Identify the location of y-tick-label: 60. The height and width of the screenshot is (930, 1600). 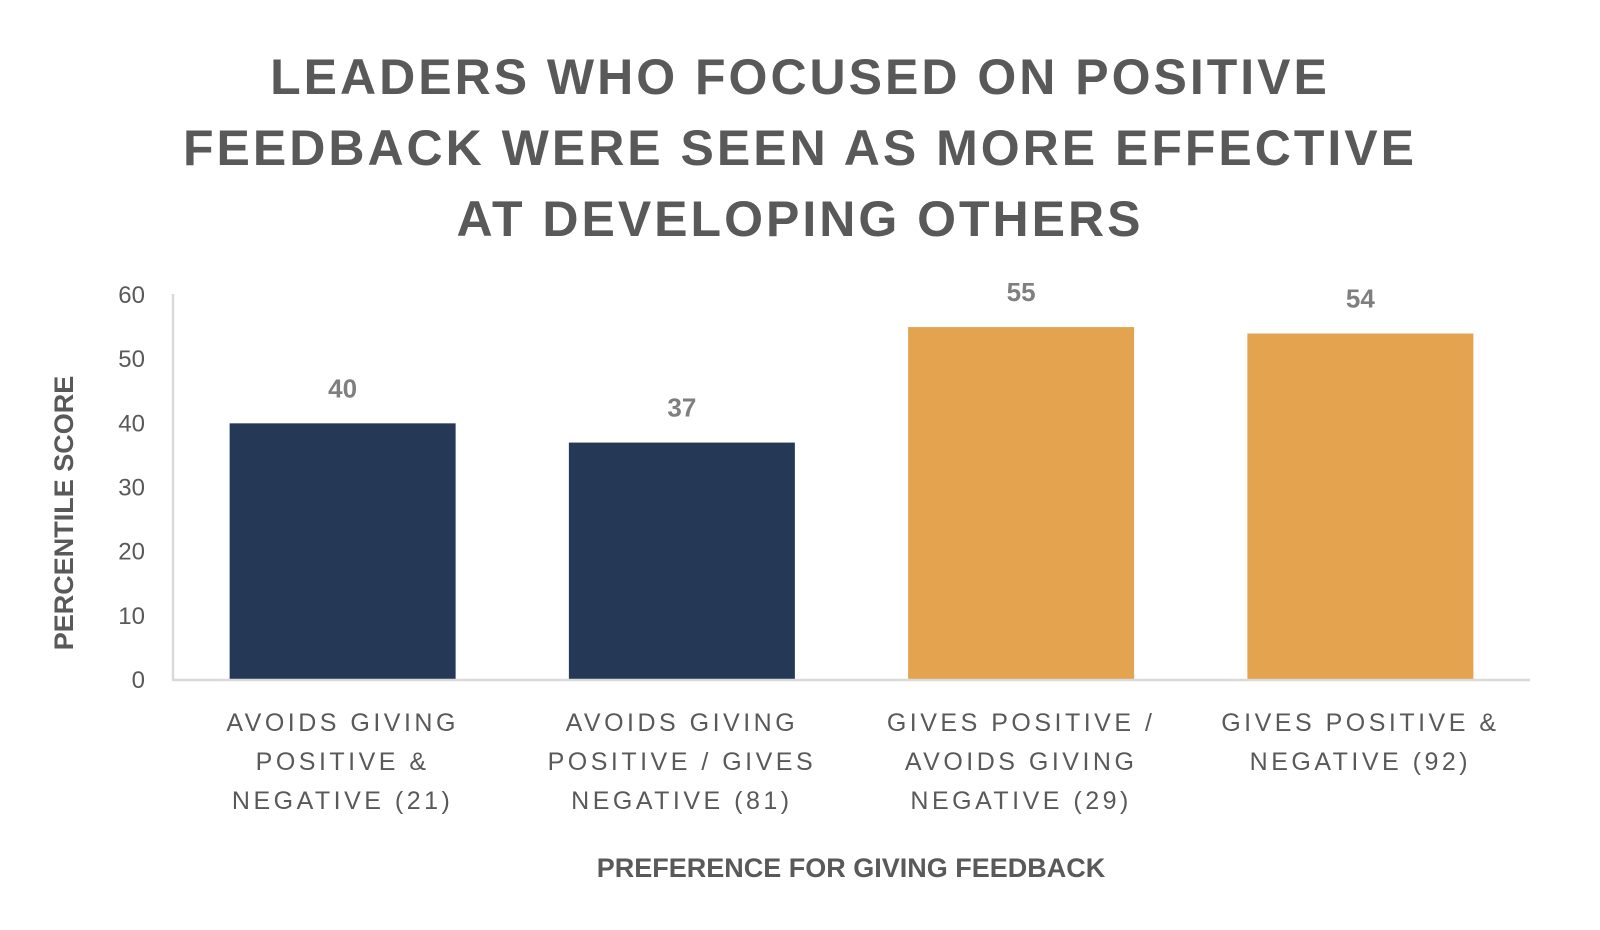
(131, 295).